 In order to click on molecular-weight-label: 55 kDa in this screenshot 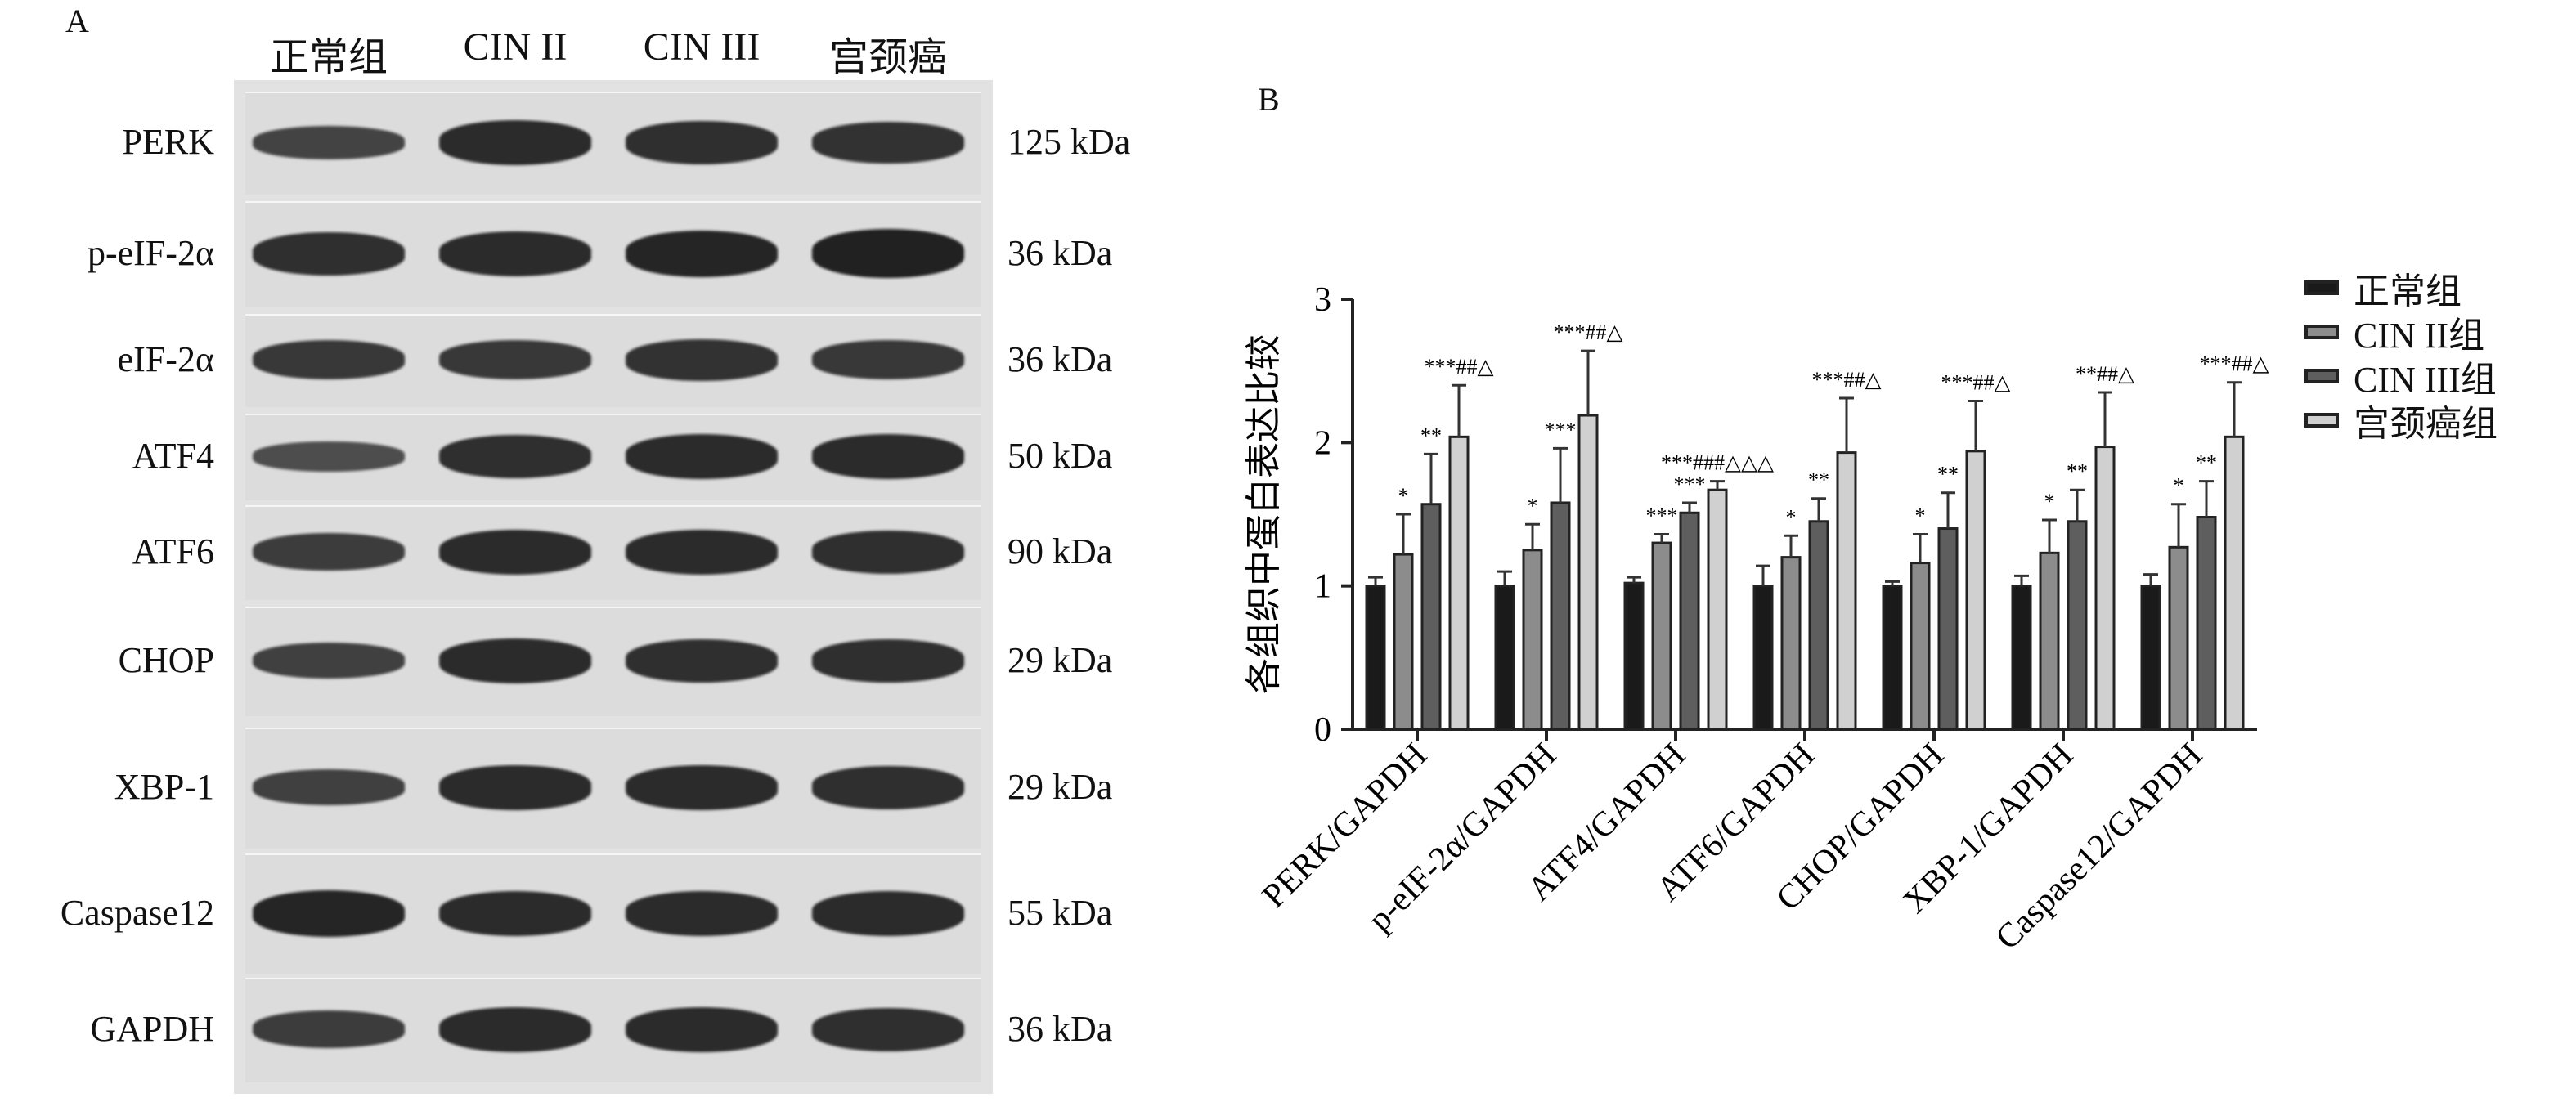, I will do `click(1060, 913)`.